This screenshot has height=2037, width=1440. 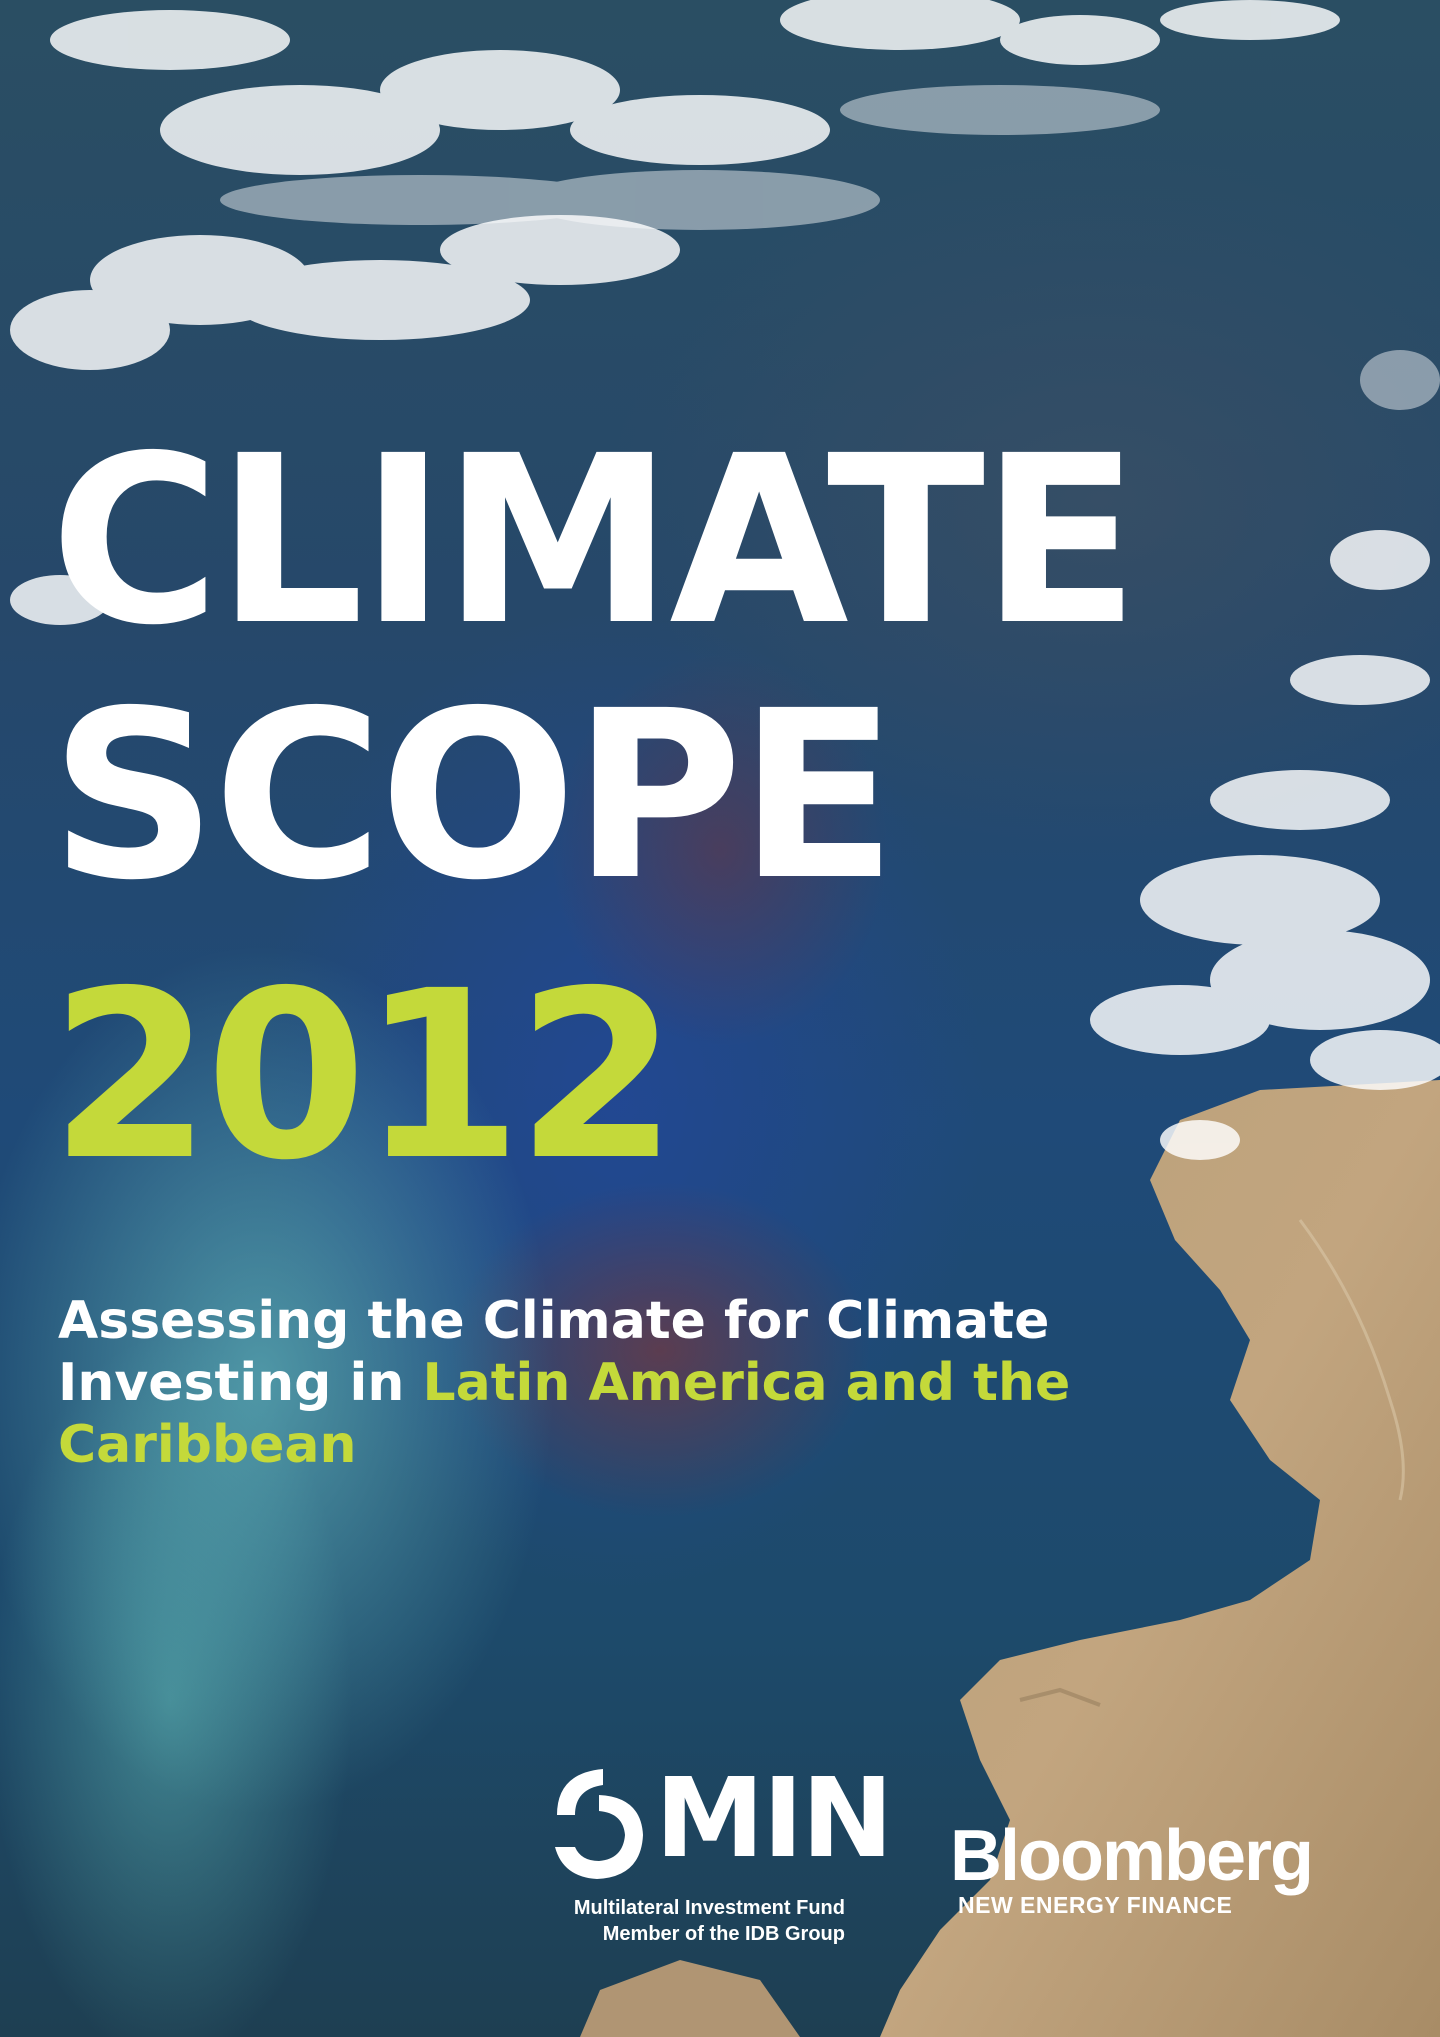 What do you see at coordinates (599, 1824) in the screenshot?
I see `omin-logo-icon` at bounding box center [599, 1824].